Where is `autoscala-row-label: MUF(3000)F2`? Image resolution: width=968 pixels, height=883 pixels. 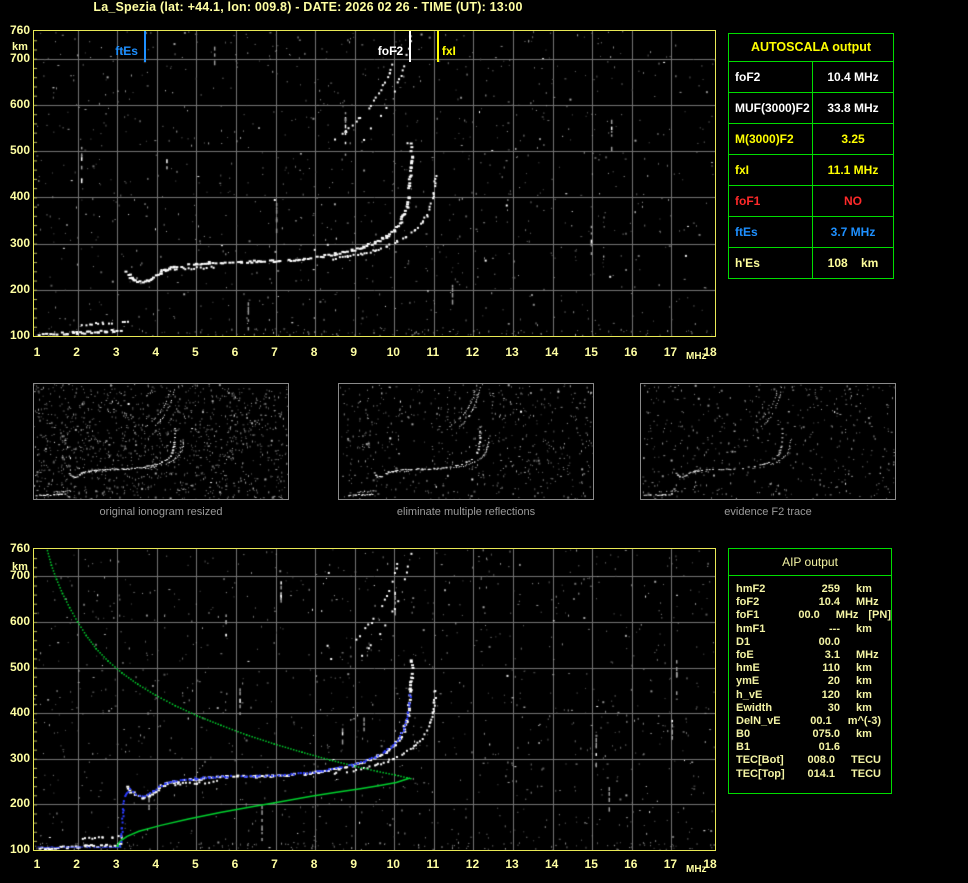
autoscala-row-label: MUF(3000)F2 is located at coordinates (771, 108).